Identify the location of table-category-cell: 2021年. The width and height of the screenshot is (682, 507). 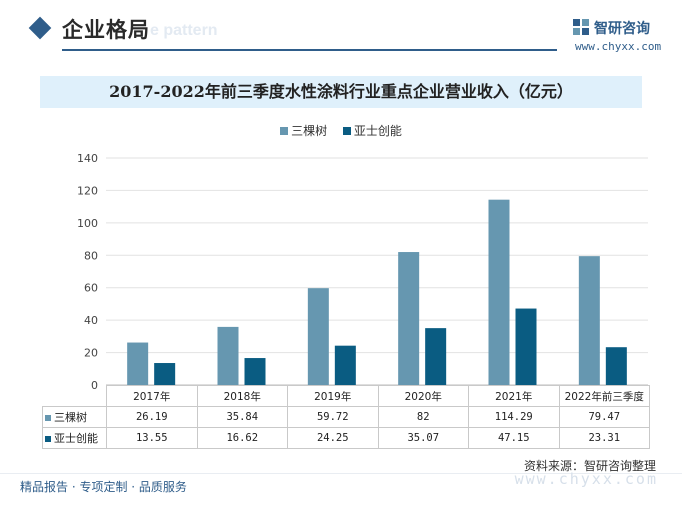
(514, 396).